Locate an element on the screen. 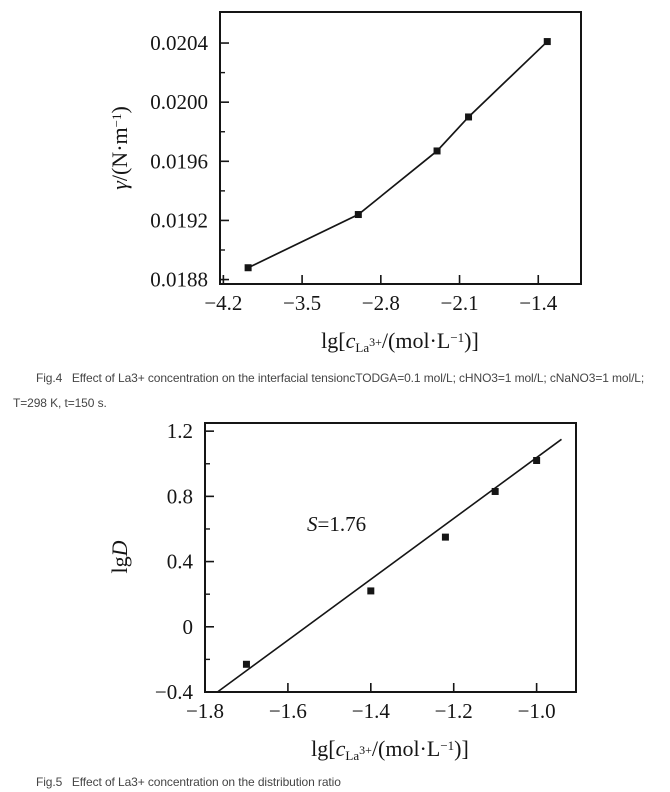 Image resolution: width=670 pixels, height=792 pixels. fig4-y-title-variable: γ is located at coordinates (119, 185).